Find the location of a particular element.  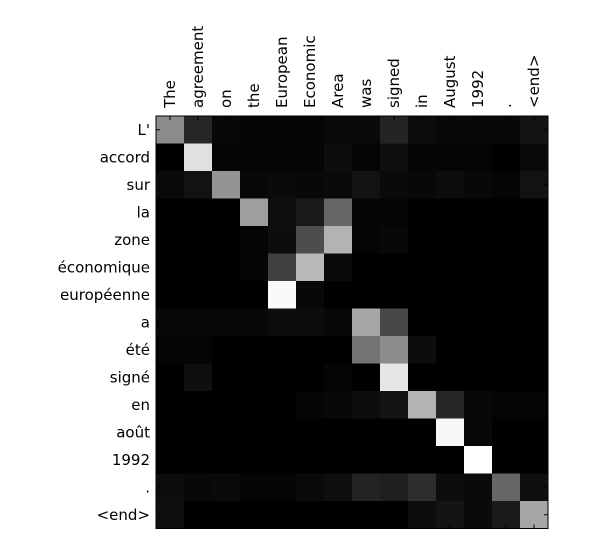

heatmap-cell-r14-c11 is located at coordinates (478, 515).